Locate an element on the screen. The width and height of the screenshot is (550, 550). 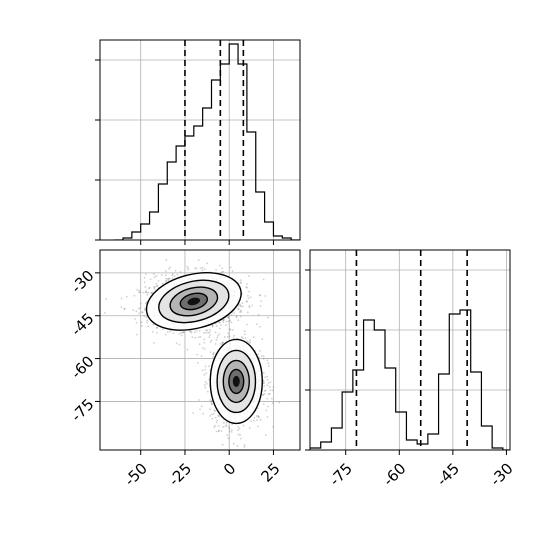
grid-hist_x is located at coordinates (200, 140).